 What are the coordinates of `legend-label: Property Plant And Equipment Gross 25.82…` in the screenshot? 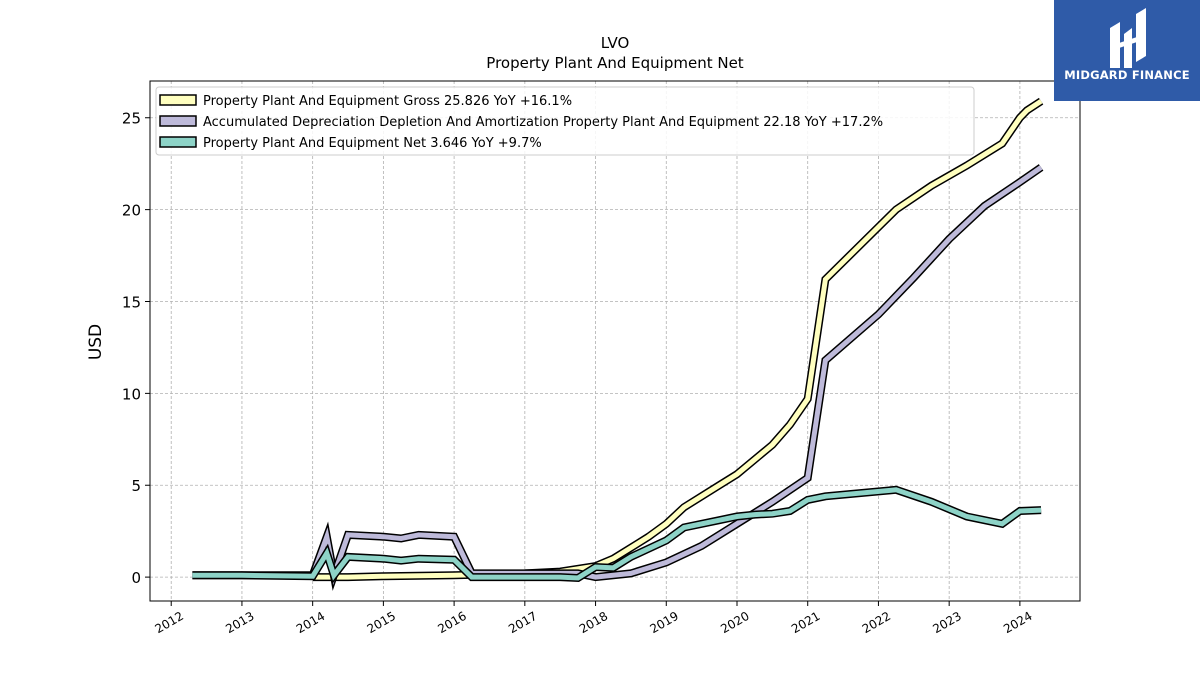 It's located at (387, 101).